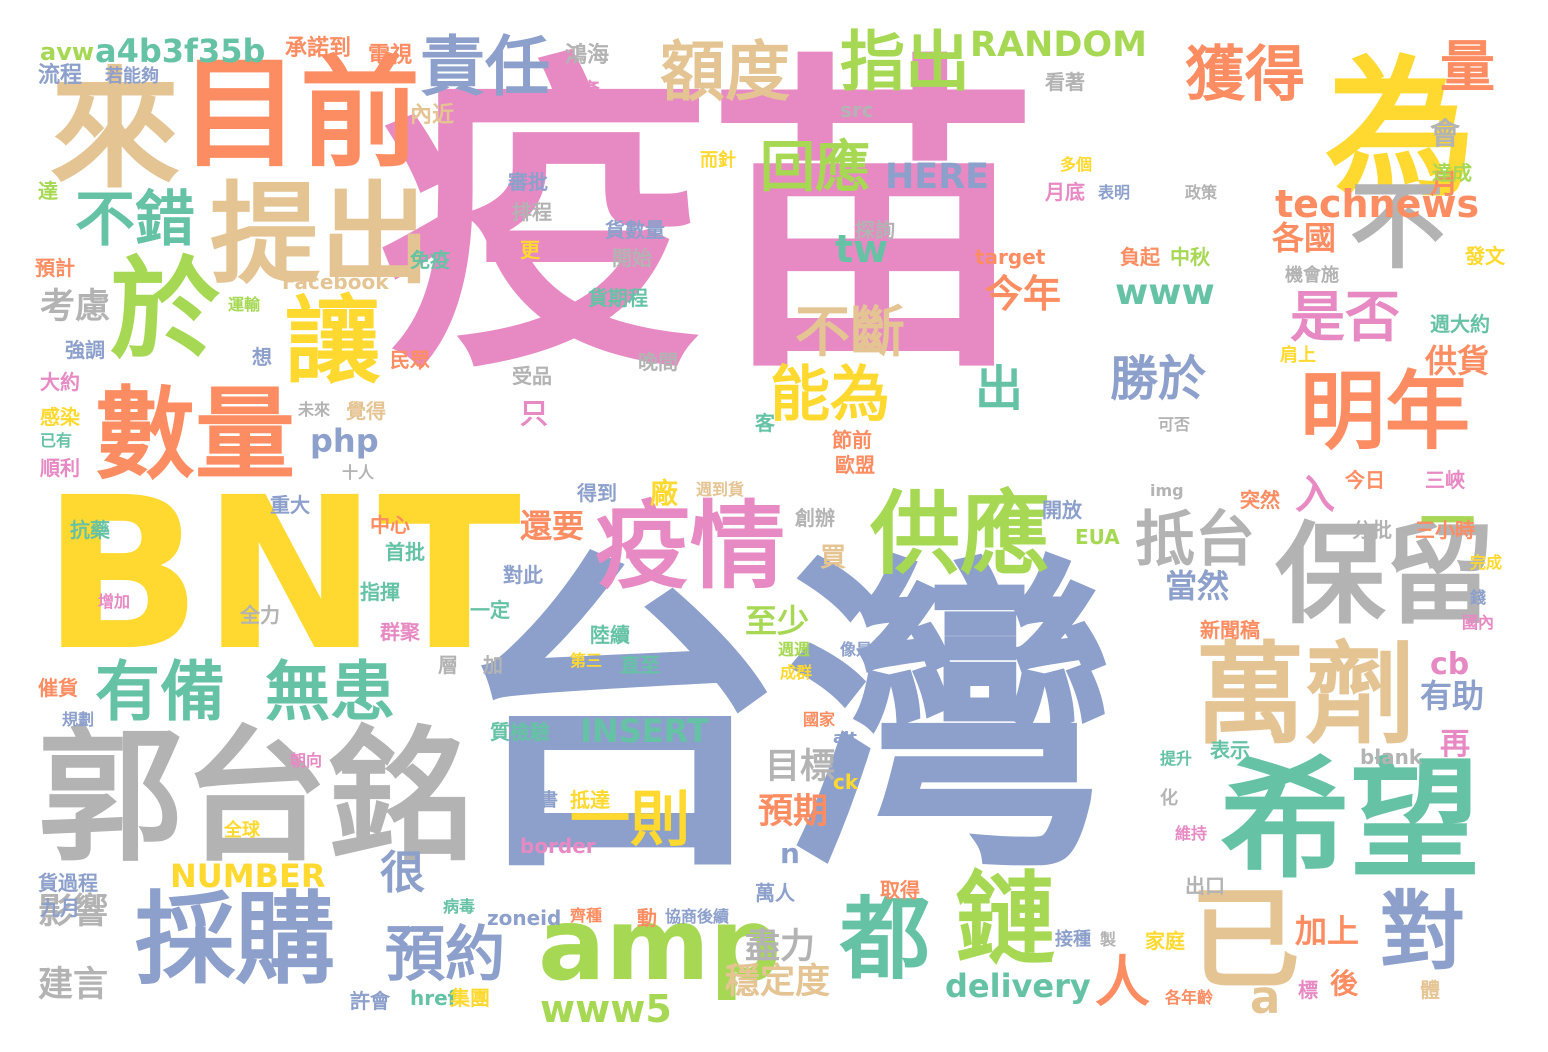 Image resolution: width=1548 pixels, height=1052 pixels. I want to click on cloud-word: 當然, so click(1197, 586).